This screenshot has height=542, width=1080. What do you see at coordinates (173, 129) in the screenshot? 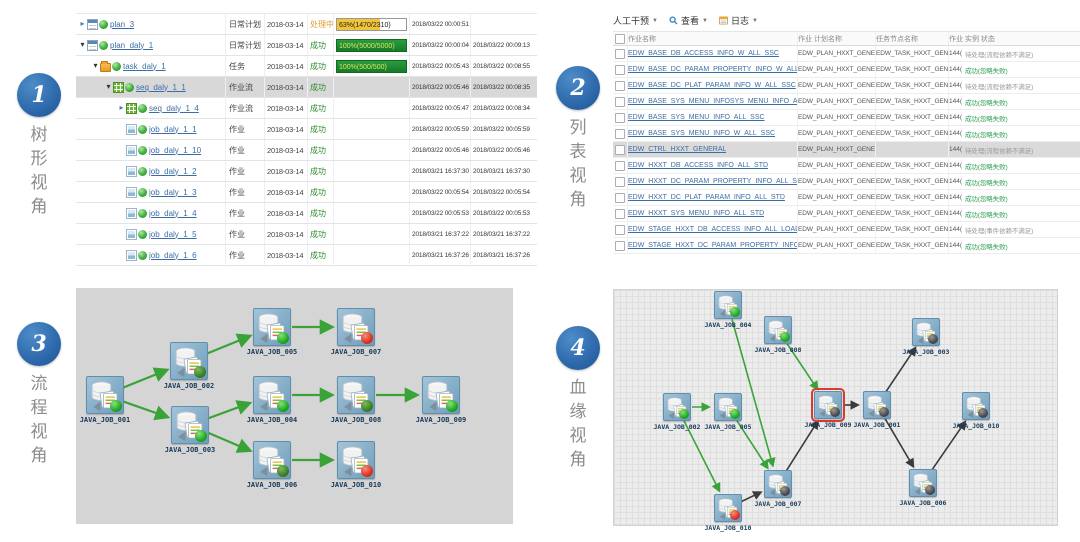
I see `tree-node-name: job_daly_1_1` at bounding box center [173, 129].